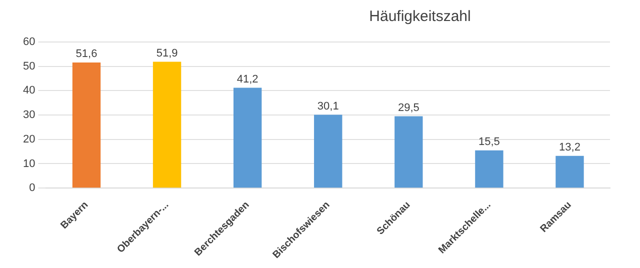  I want to click on y-tick-label: 20, so click(29, 139).